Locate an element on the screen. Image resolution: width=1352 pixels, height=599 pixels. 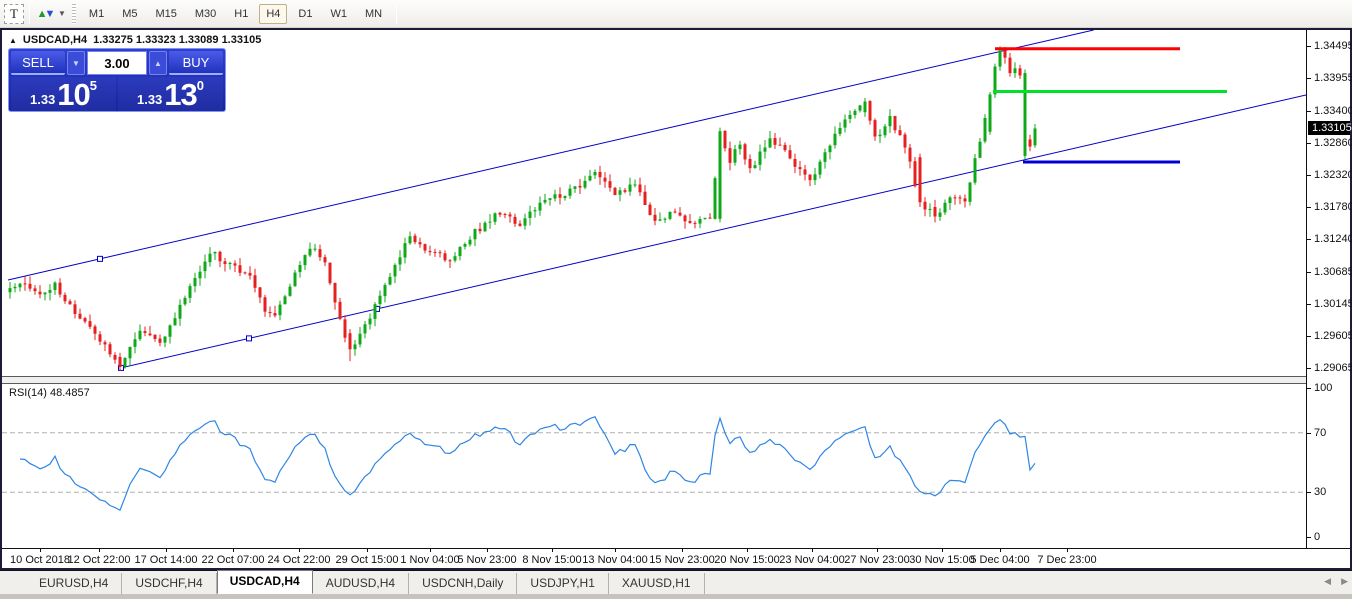
rsi-line is located at coordinates (527, 463).